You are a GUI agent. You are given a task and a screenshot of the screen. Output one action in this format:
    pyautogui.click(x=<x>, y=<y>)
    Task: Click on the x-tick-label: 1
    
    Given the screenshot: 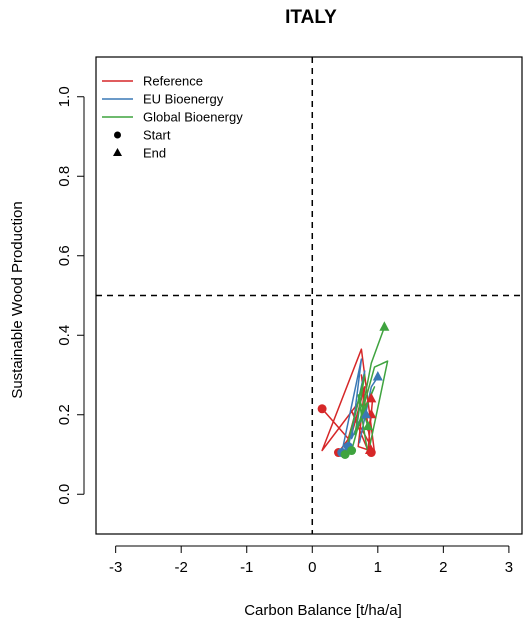 What is the action you would take?
    pyautogui.click(x=378, y=567)
    